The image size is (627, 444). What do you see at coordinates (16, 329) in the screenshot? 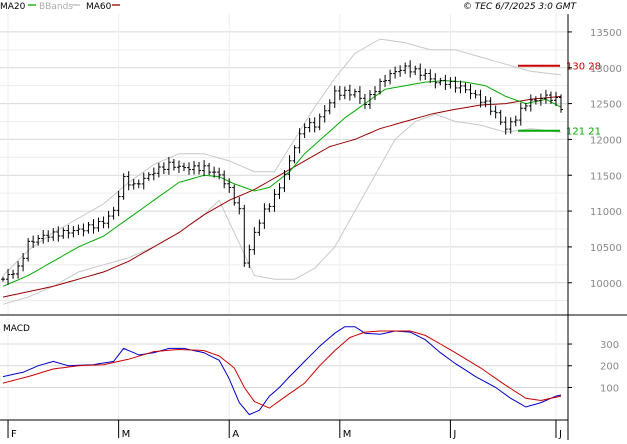
I see `macd-title: MACD` at bounding box center [16, 329].